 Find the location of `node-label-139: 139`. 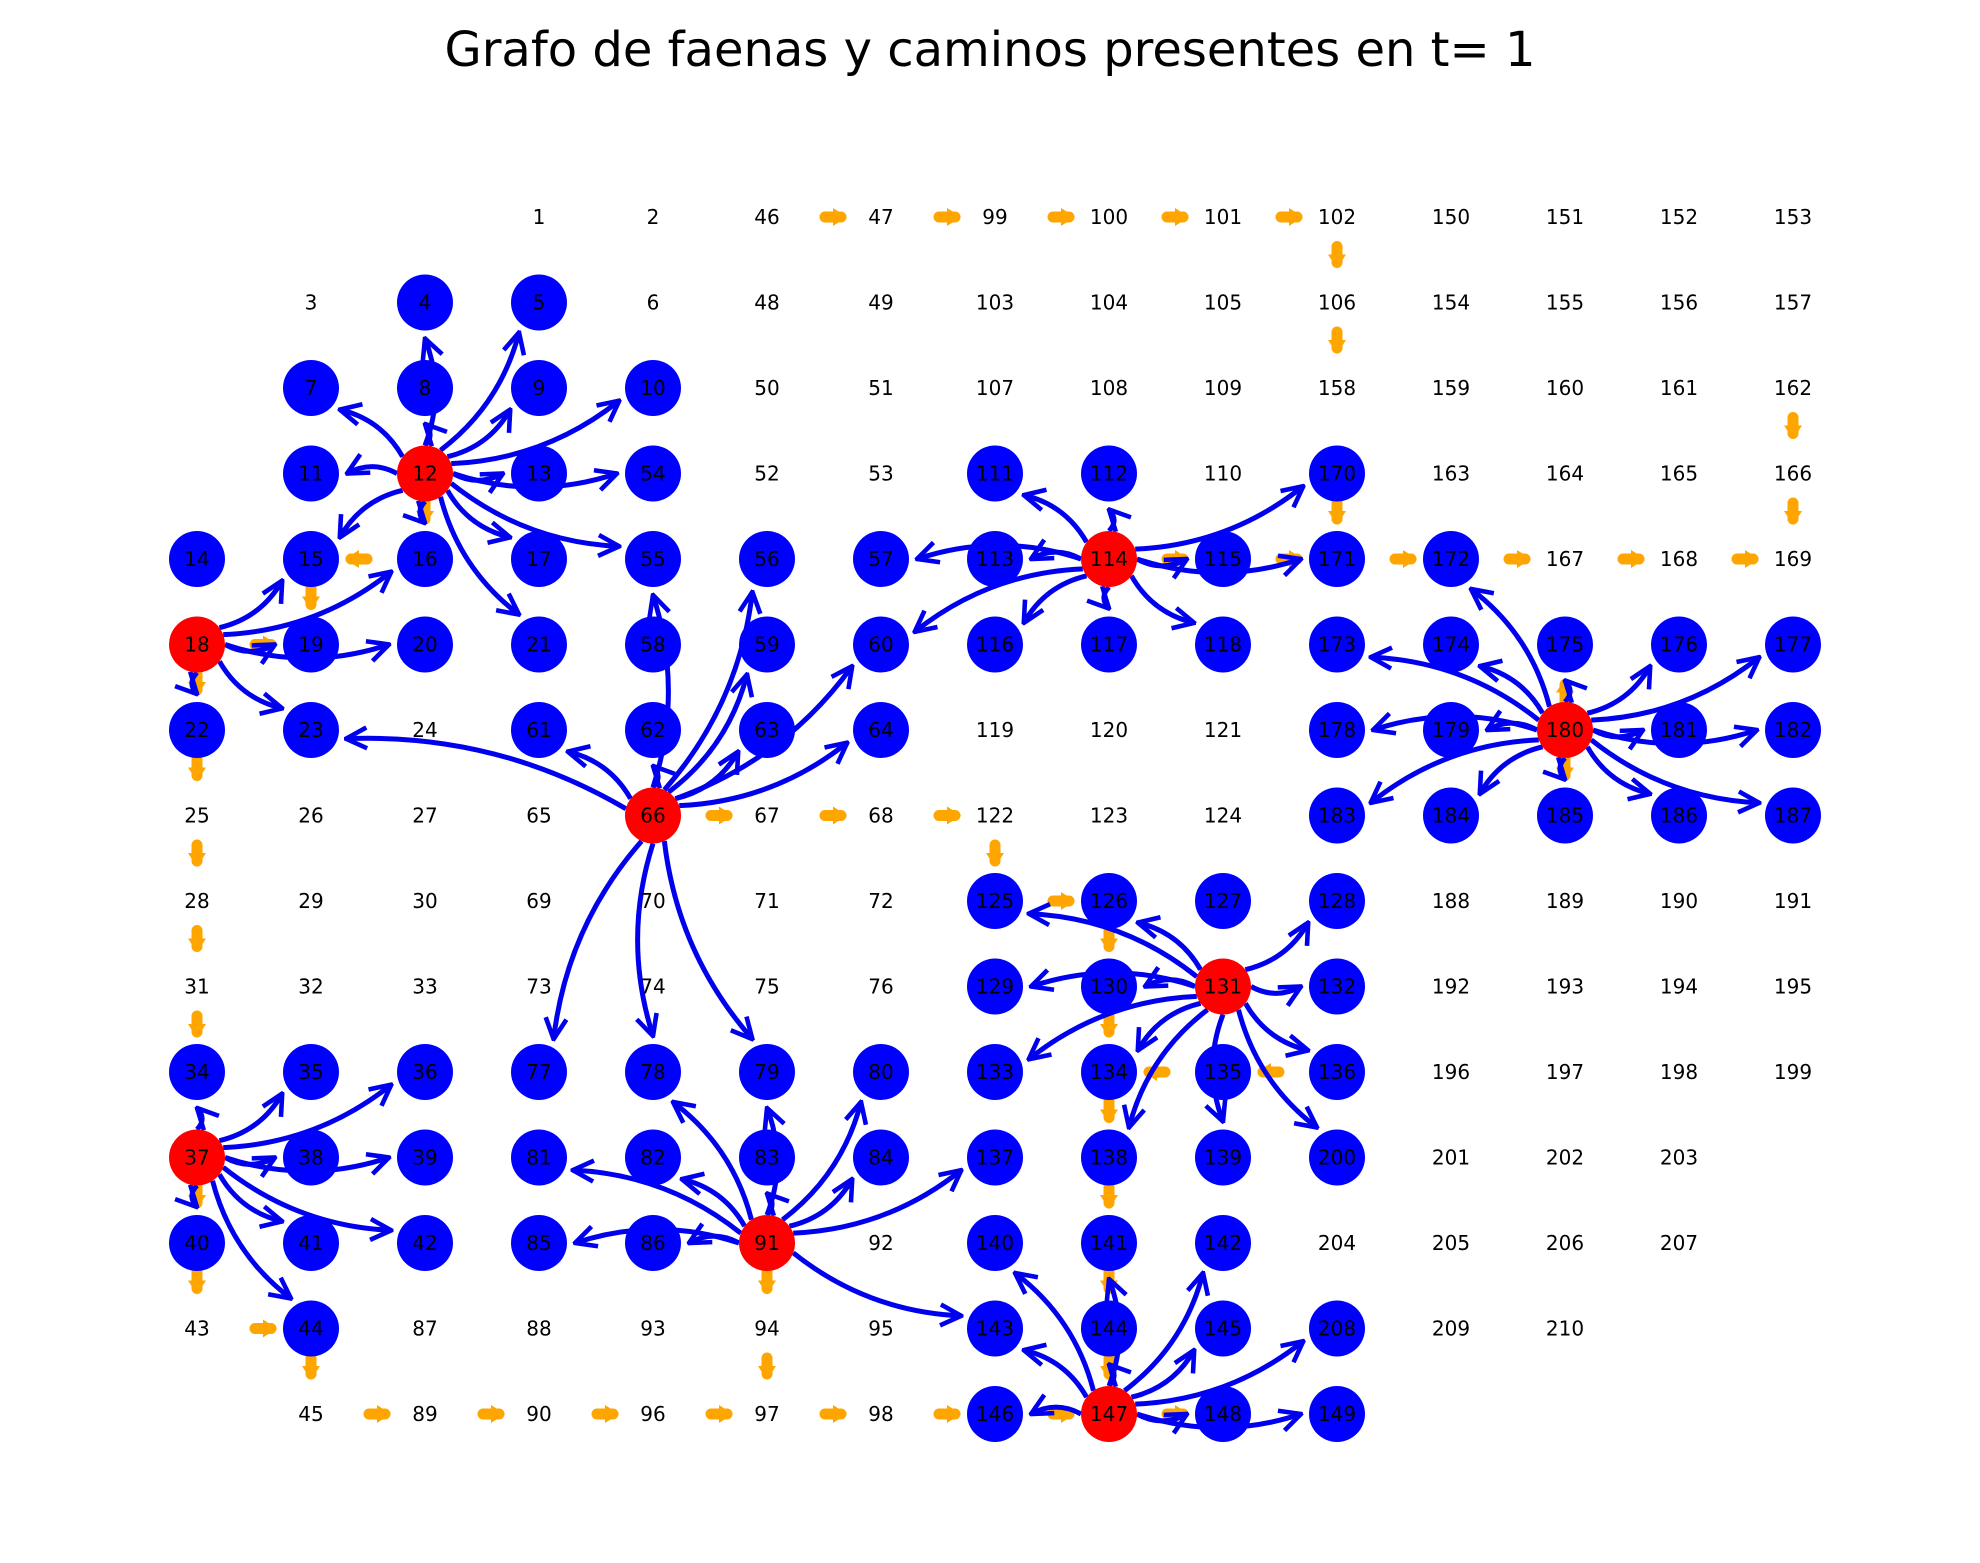

node-label-139: 139 is located at coordinates (1223, 1158).